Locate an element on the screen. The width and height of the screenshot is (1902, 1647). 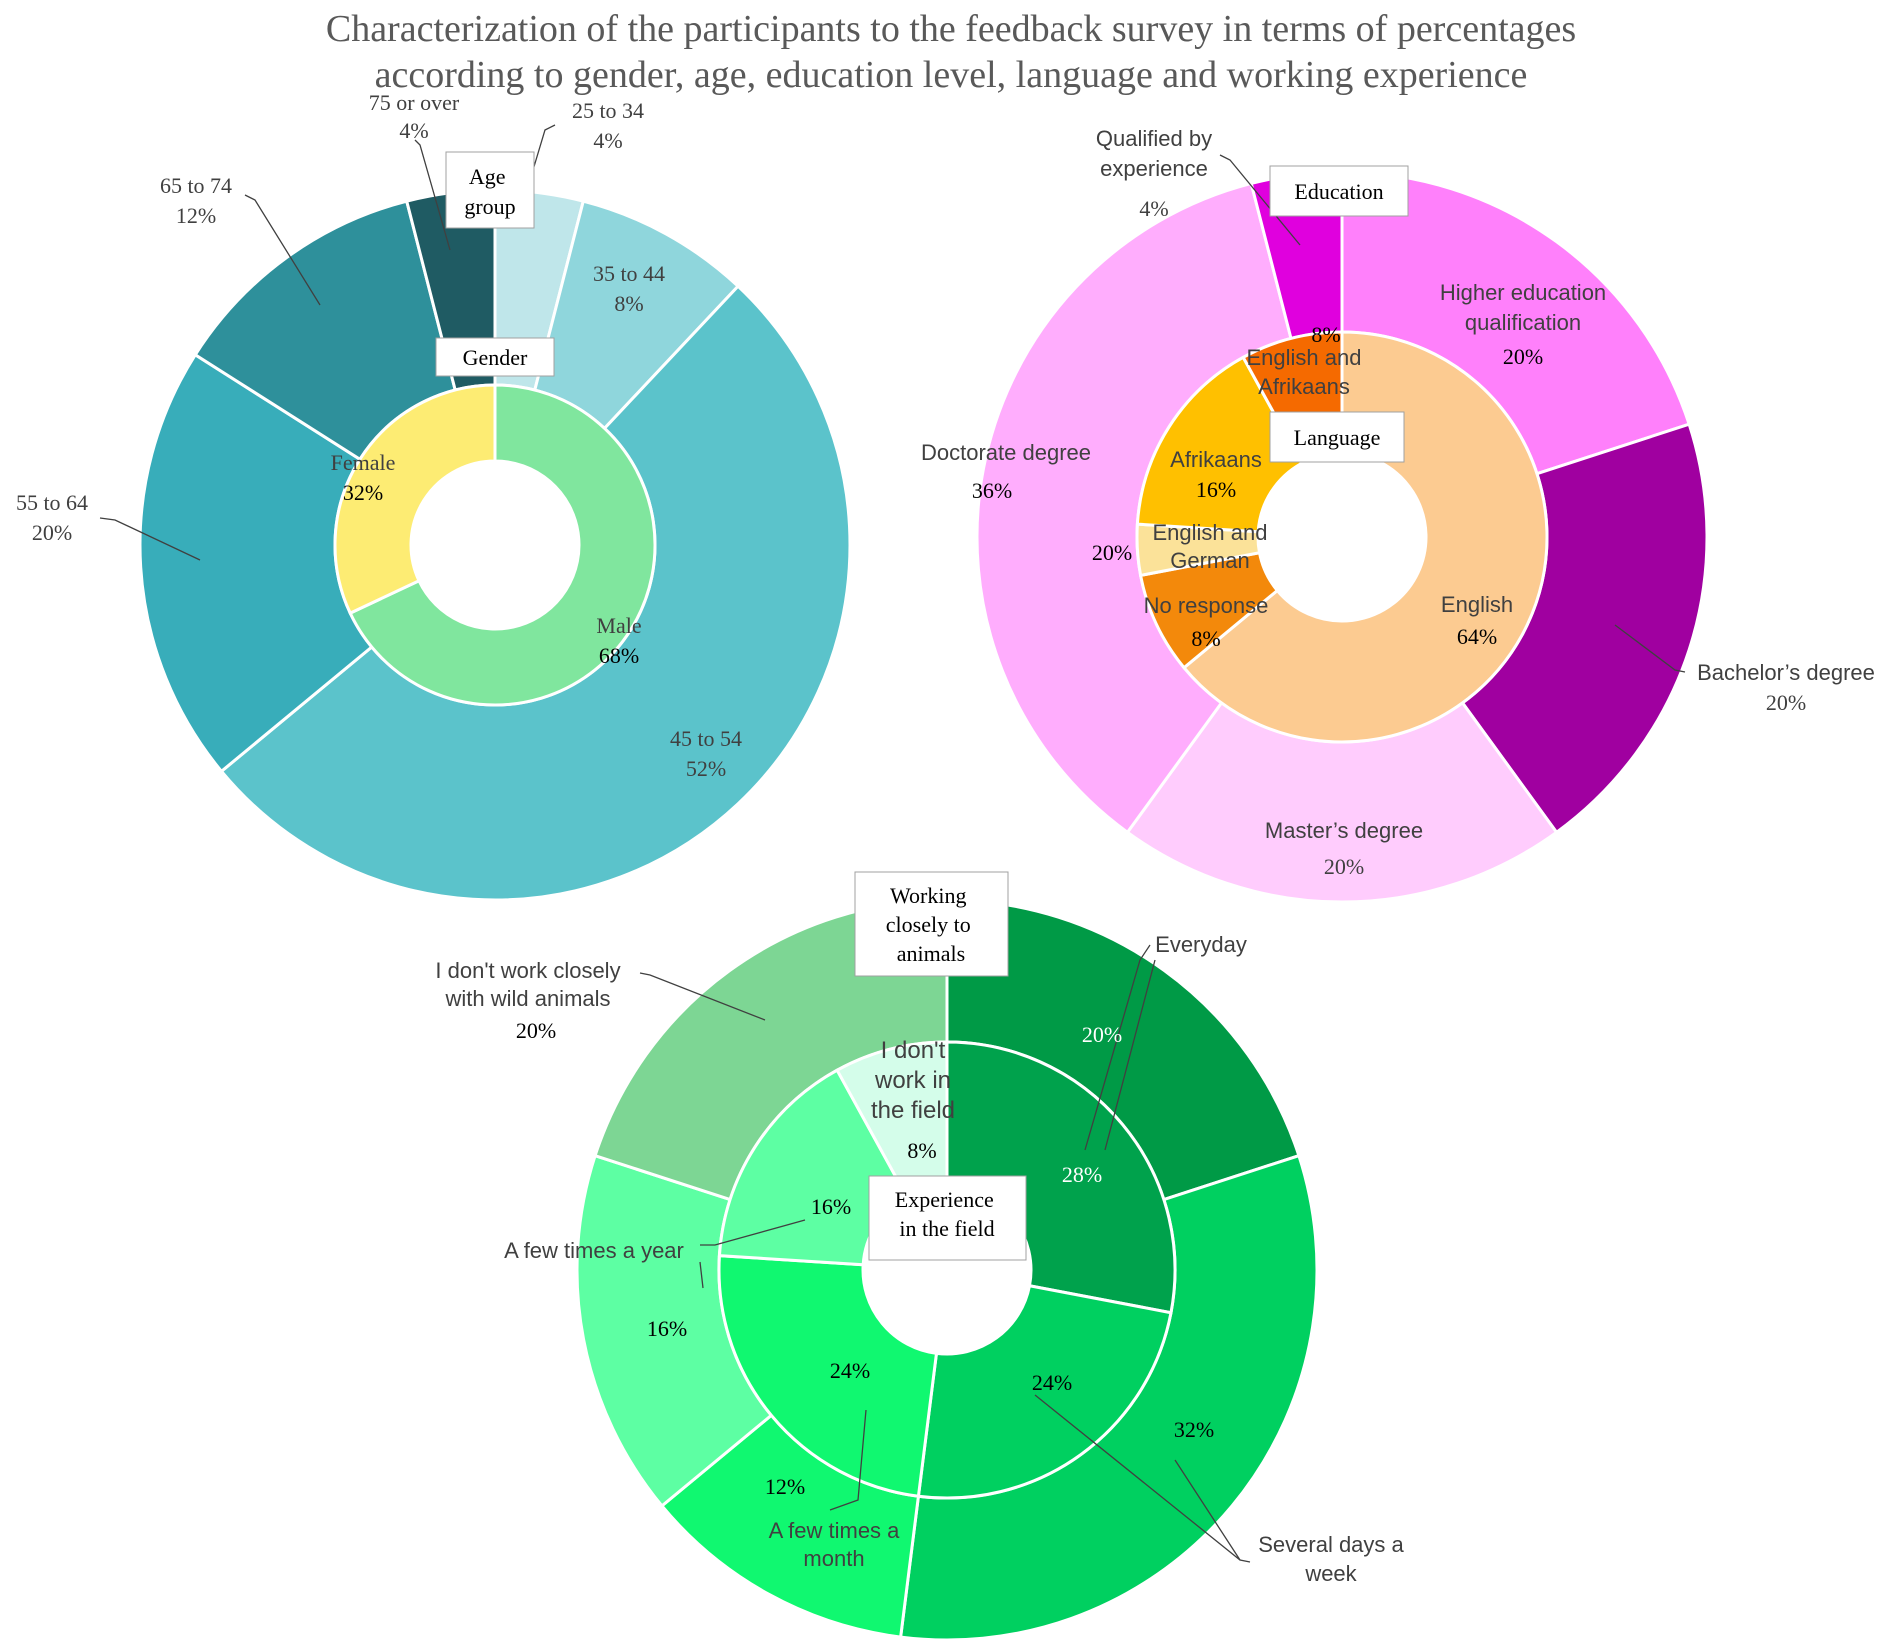
working-box-label: Working closely to animals is located at coordinates (931, 924).